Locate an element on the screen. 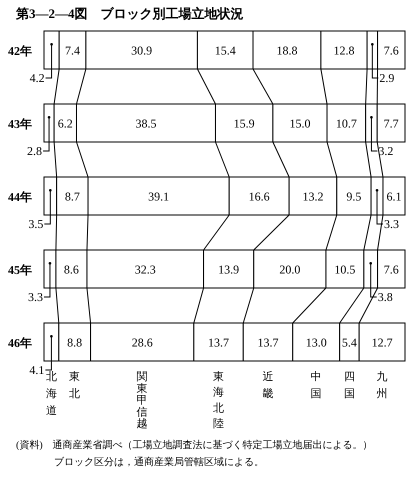 This screenshot has width=416, height=477. data-label: 3.2 is located at coordinates (386, 151).